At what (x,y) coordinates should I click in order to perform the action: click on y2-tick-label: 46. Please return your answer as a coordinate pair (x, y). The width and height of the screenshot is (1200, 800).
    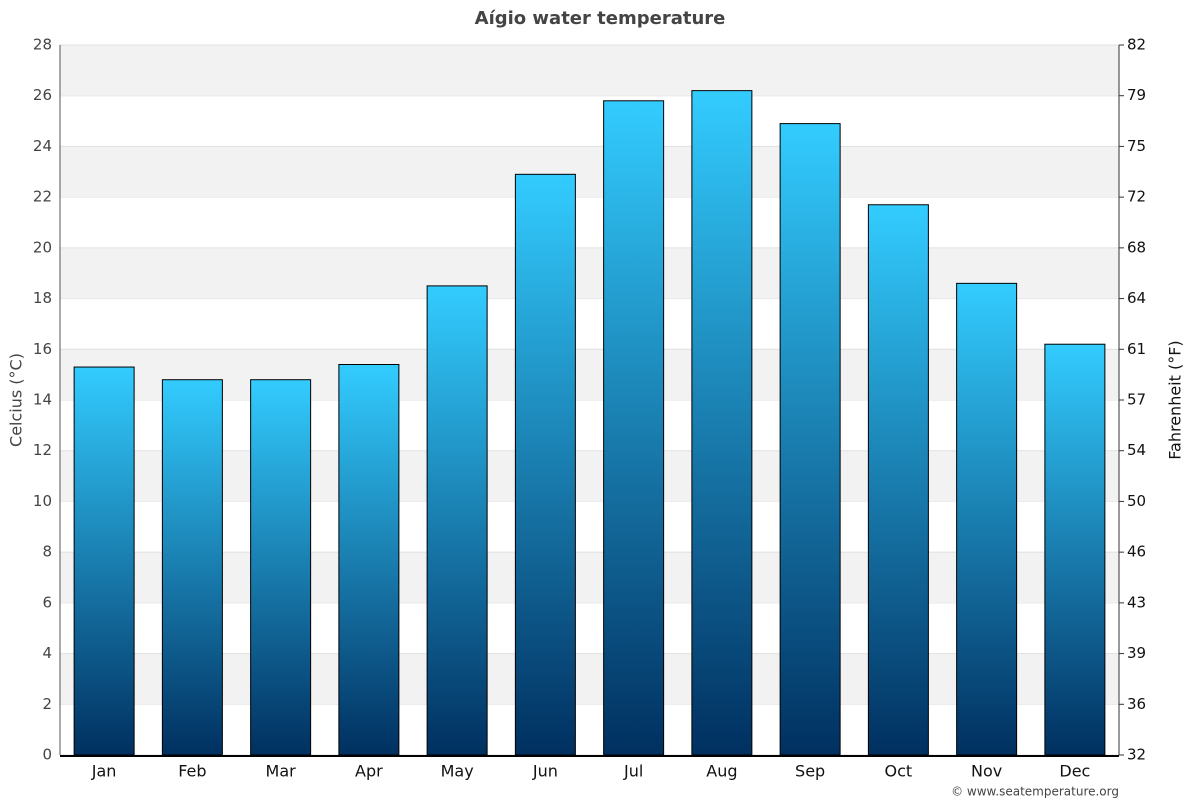
    Looking at the image, I should click on (1136, 552).